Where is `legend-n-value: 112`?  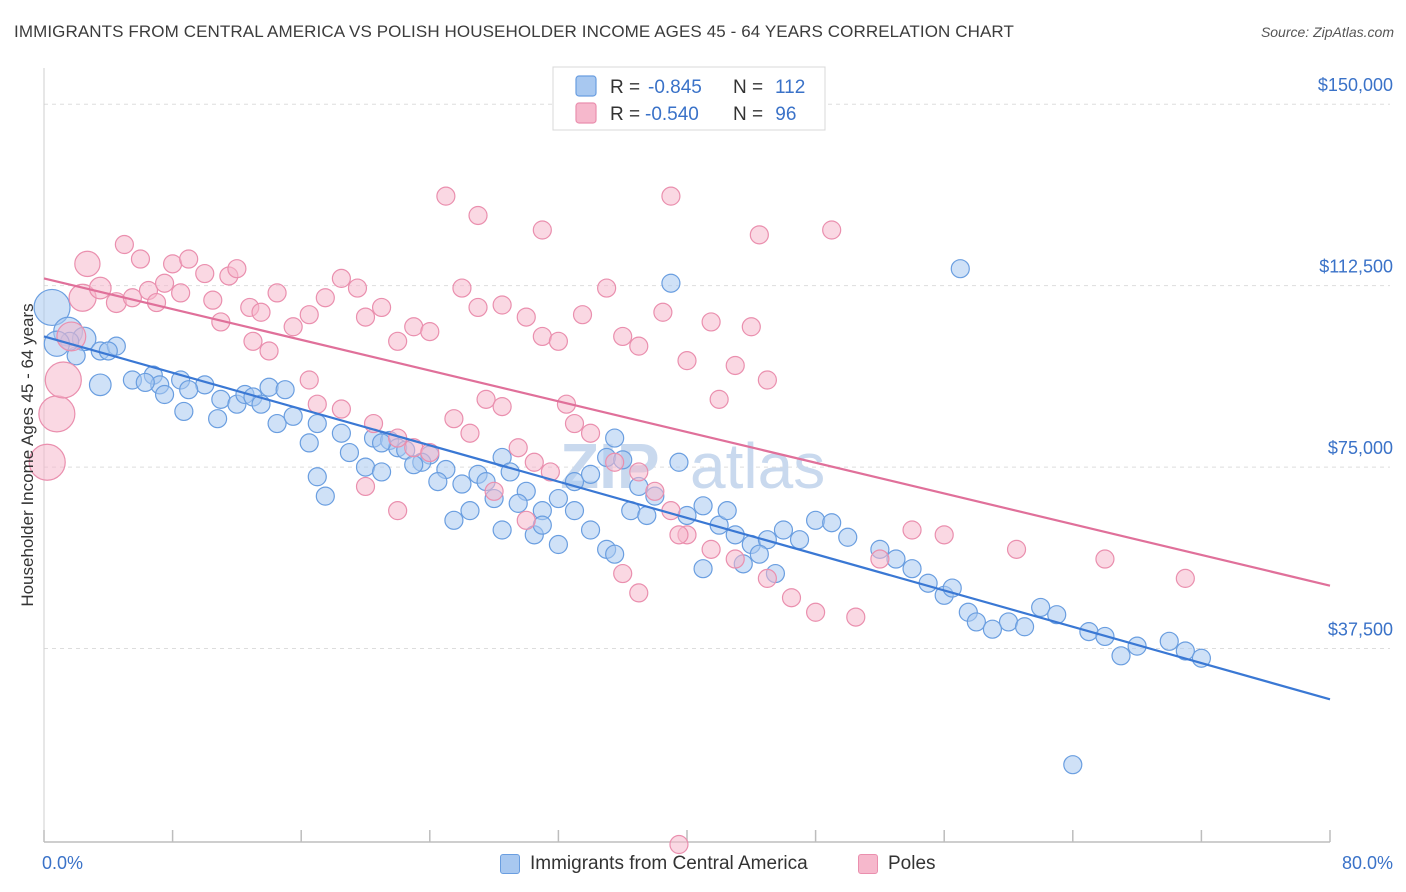 legend-n-value: 112 is located at coordinates (790, 87).